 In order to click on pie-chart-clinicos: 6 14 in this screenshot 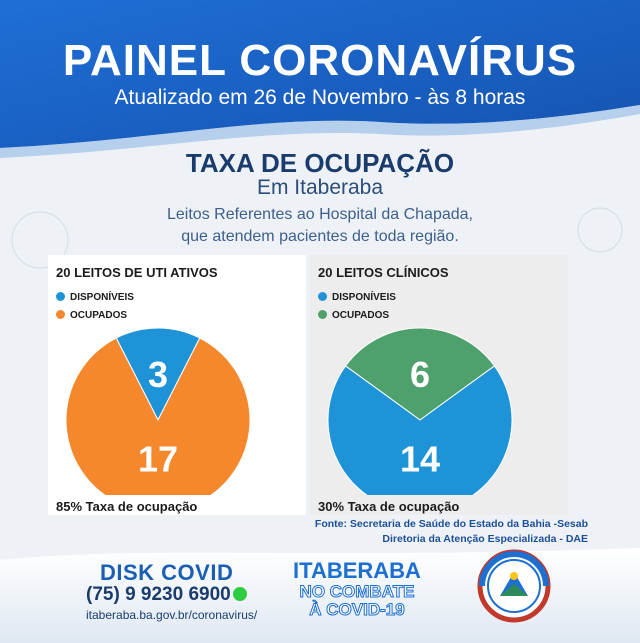, I will do `click(420, 411)`.